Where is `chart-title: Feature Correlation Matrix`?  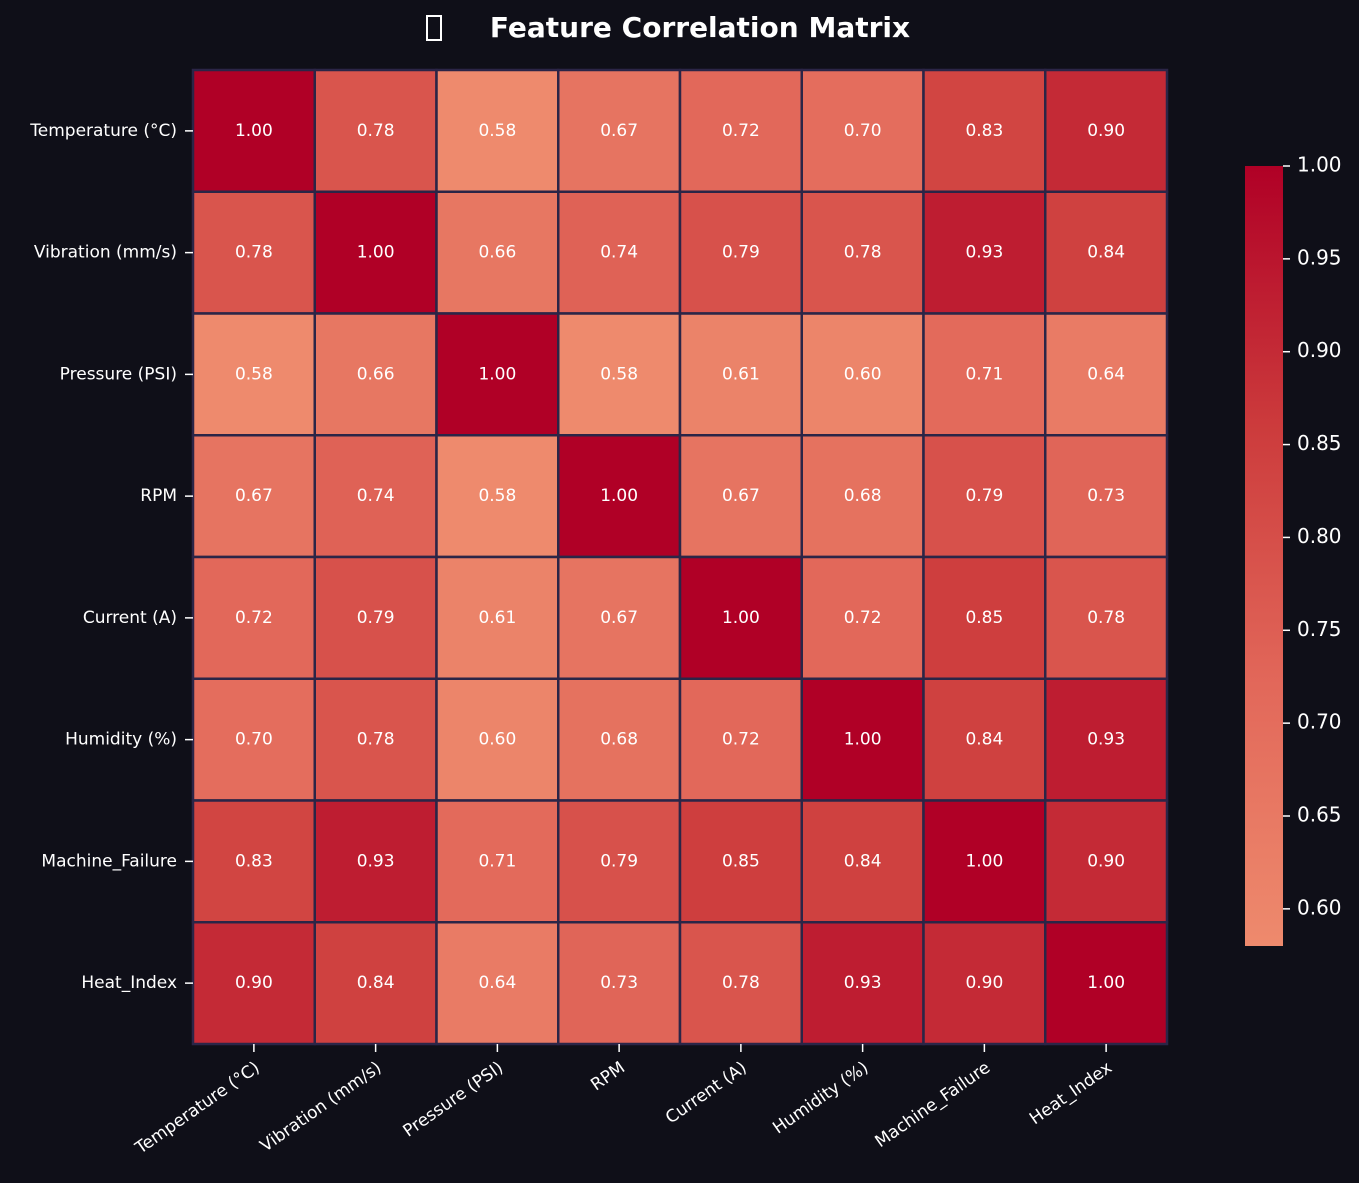
chart-title: Feature Correlation Matrix is located at coordinates (700, 27).